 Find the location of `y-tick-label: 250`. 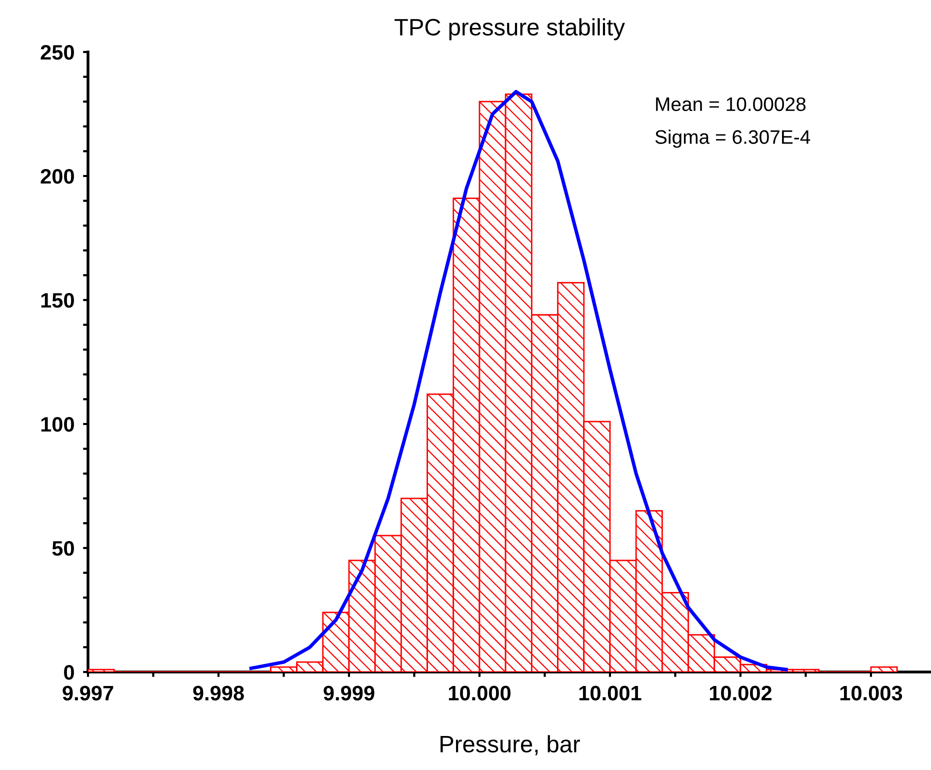

y-tick-label: 250 is located at coordinates (57, 52).